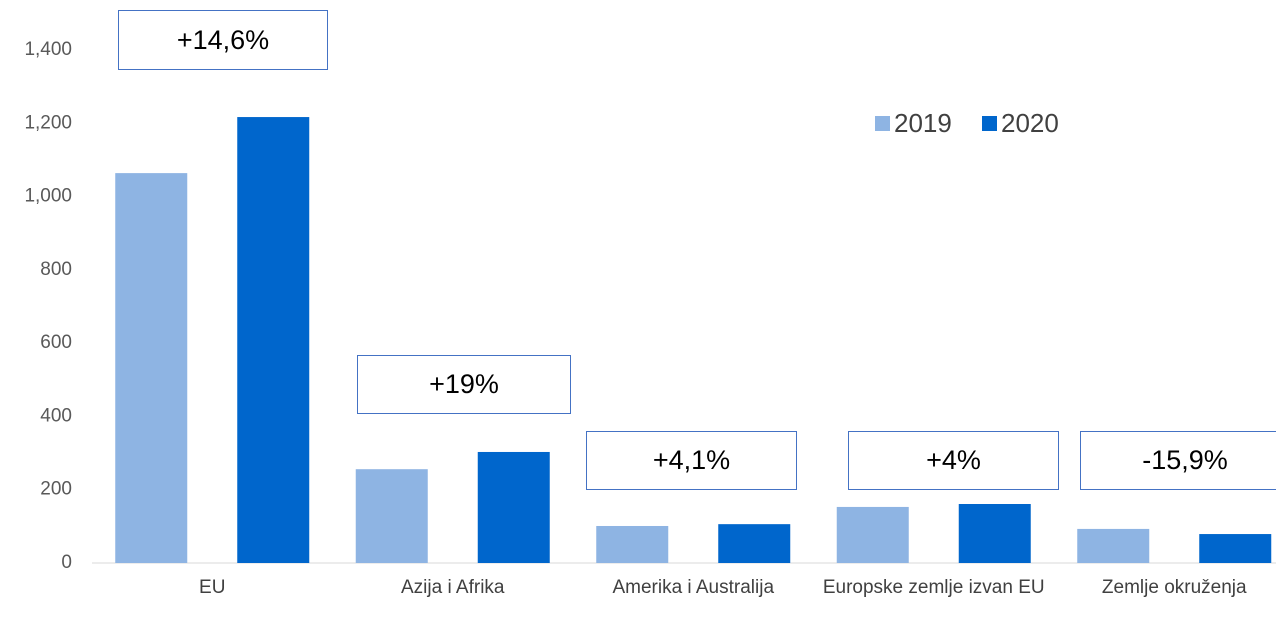 The width and height of the screenshot is (1276, 624). I want to click on y-tick-label: 1,000, so click(48, 196).